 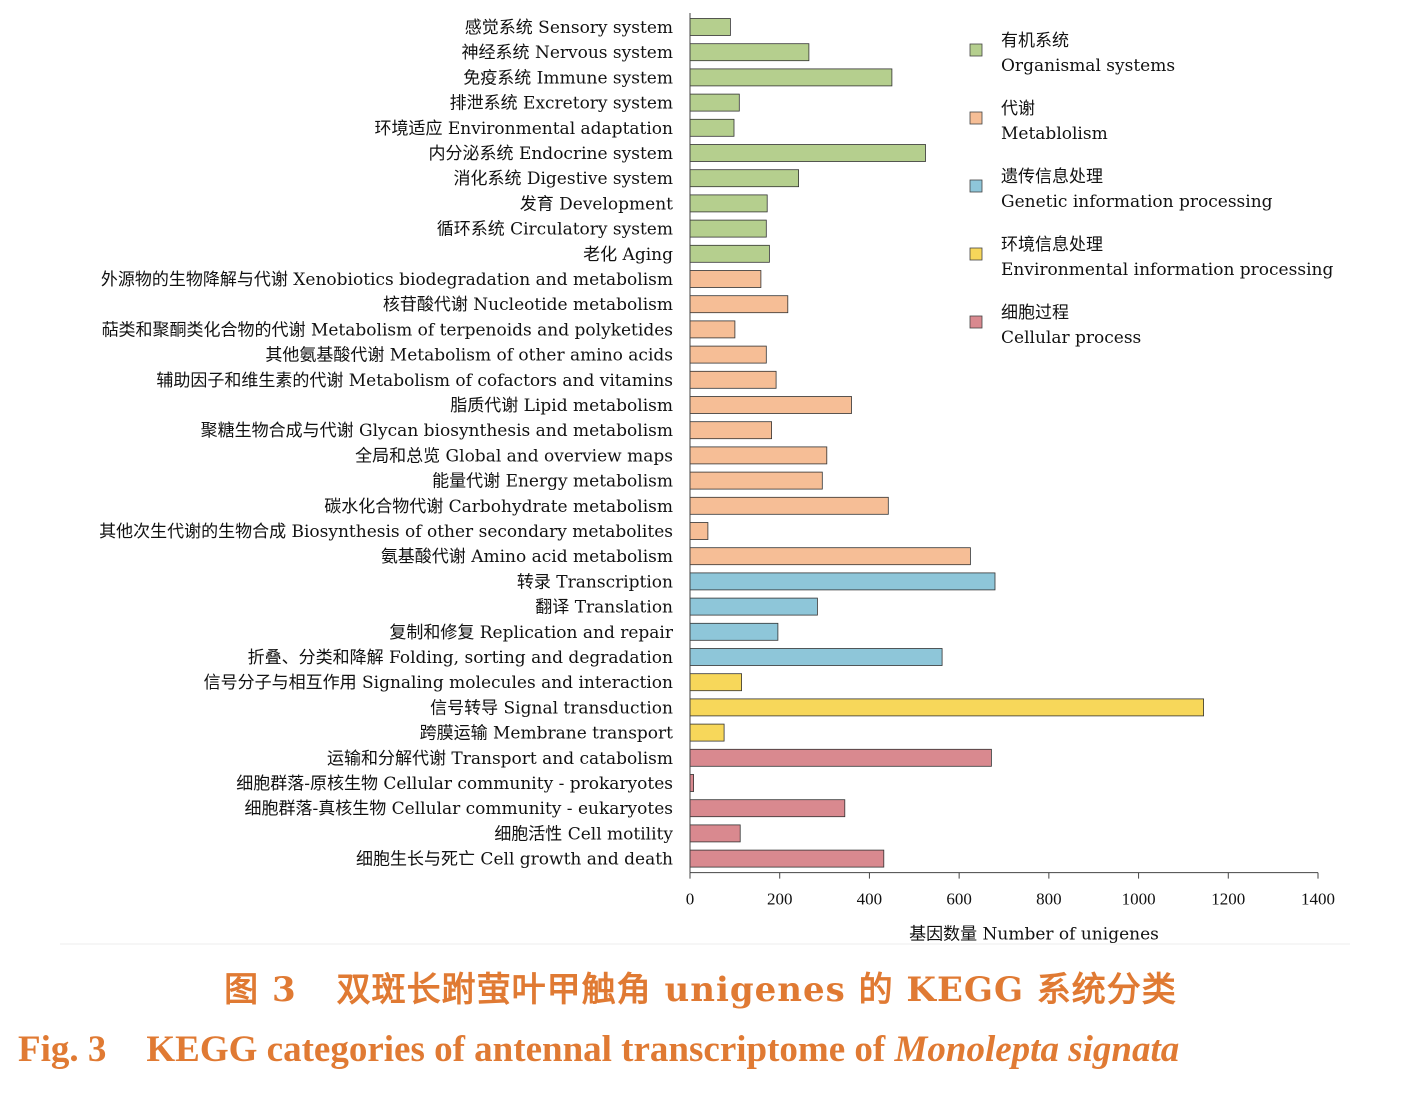 I want to click on category-label-8: 发育 Development, so click(x=596, y=204).